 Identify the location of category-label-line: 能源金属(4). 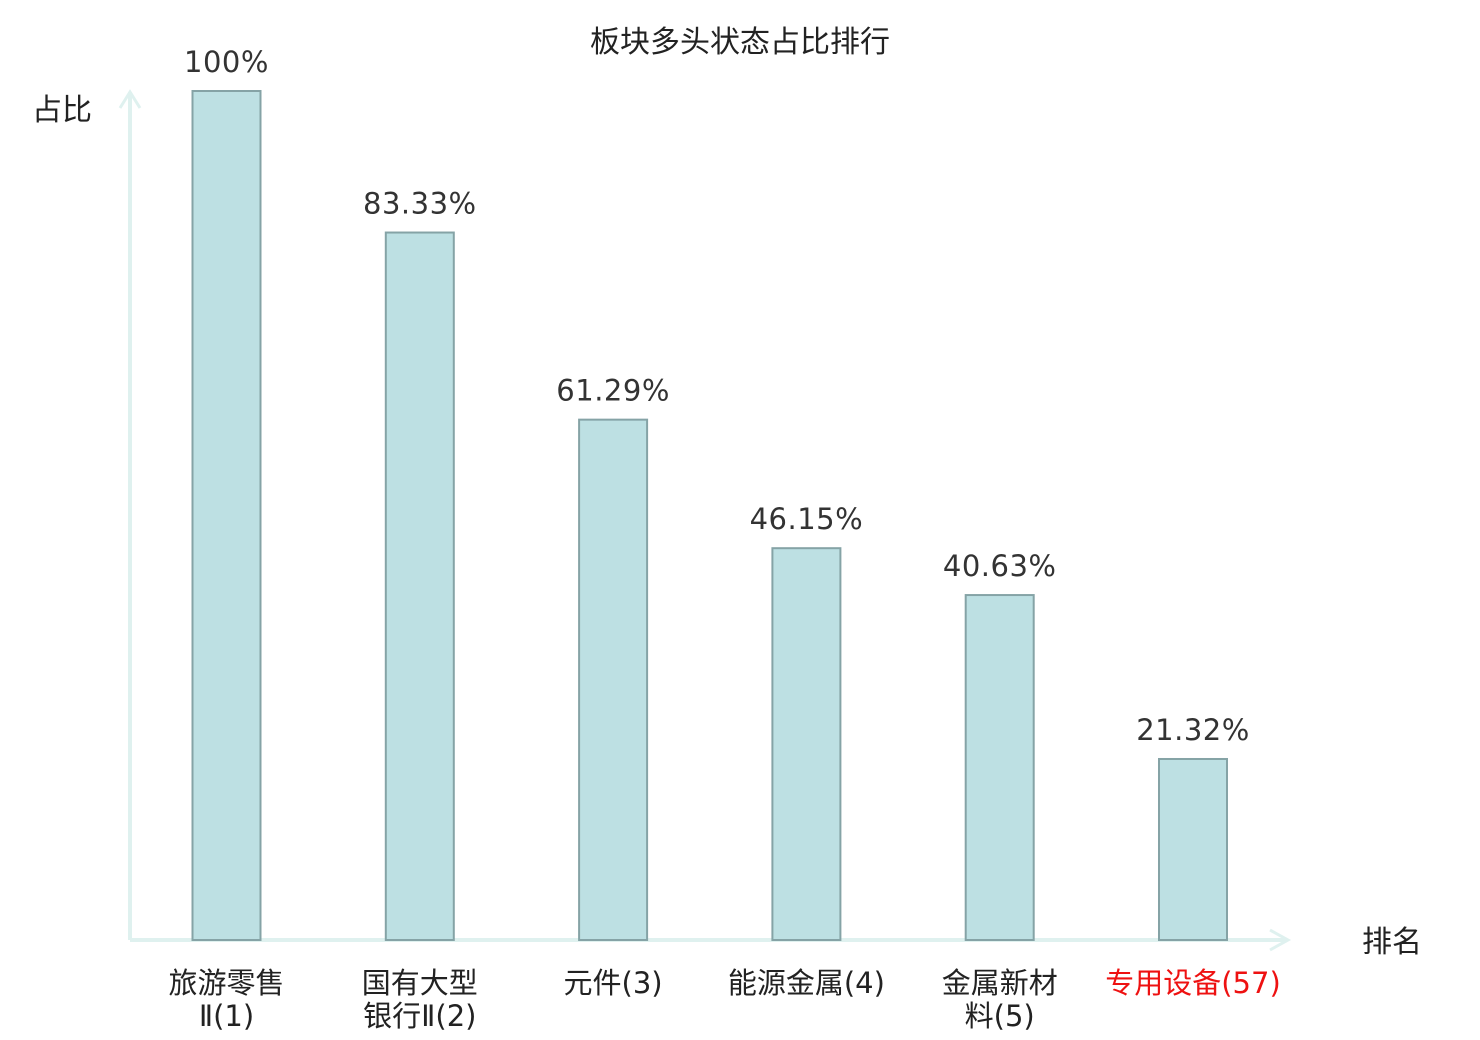
(806, 983).